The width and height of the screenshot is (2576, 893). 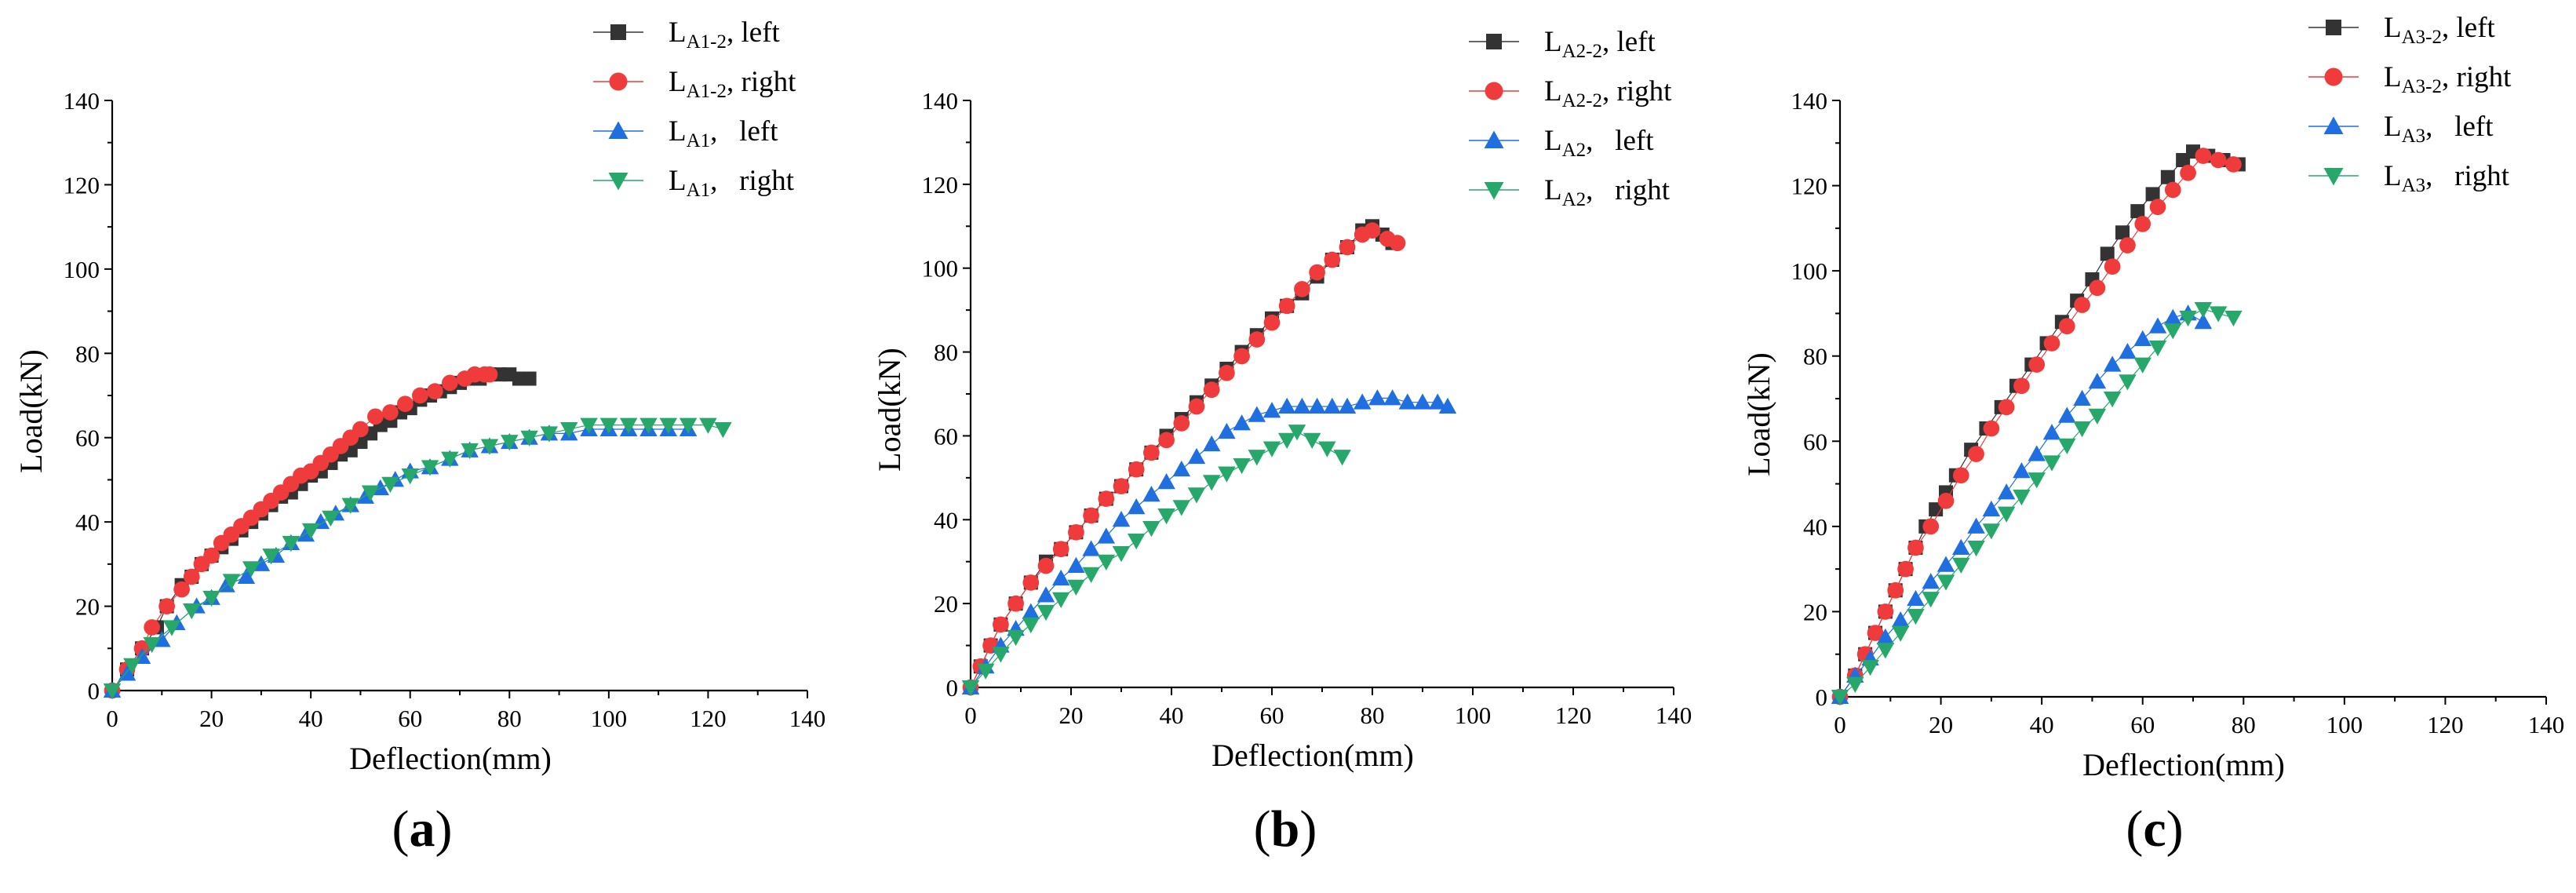 What do you see at coordinates (112, 719) in the screenshot?
I see `x-tick-label: 0` at bounding box center [112, 719].